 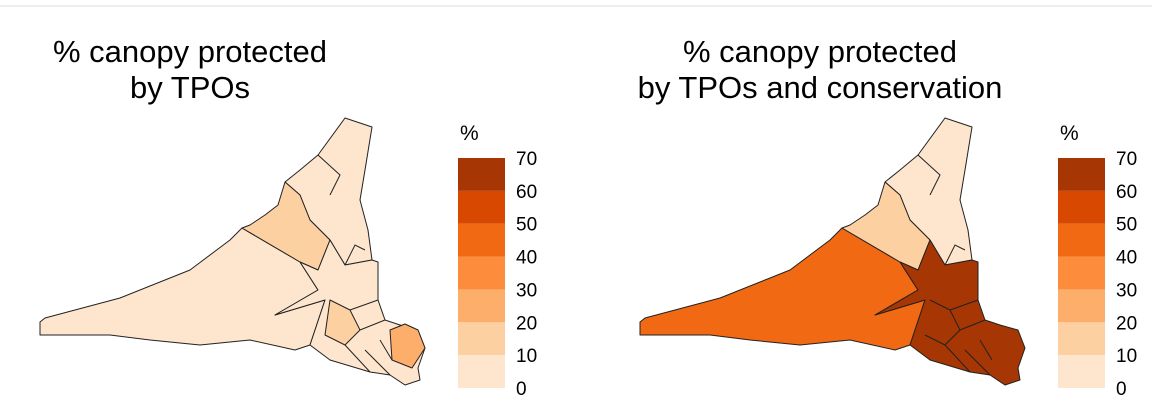 I want to click on map-title: by TPOs and conservation, so click(x=820, y=87).